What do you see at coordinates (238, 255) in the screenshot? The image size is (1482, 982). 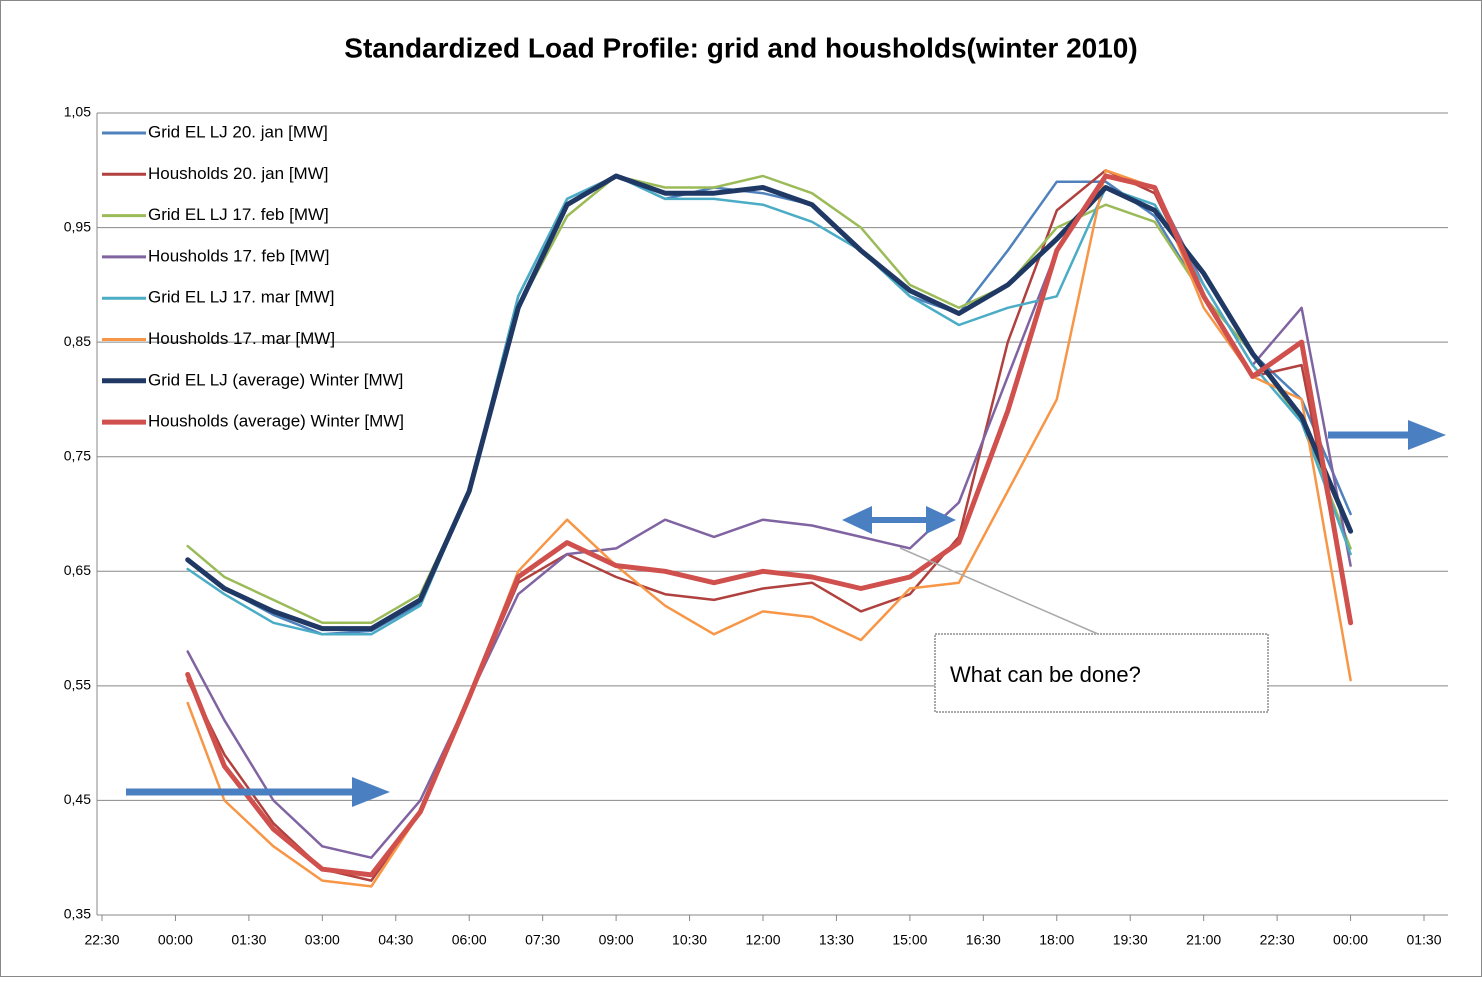 I see `legend-label: Housholds 17. feb [MW]` at bounding box center [238, 255].